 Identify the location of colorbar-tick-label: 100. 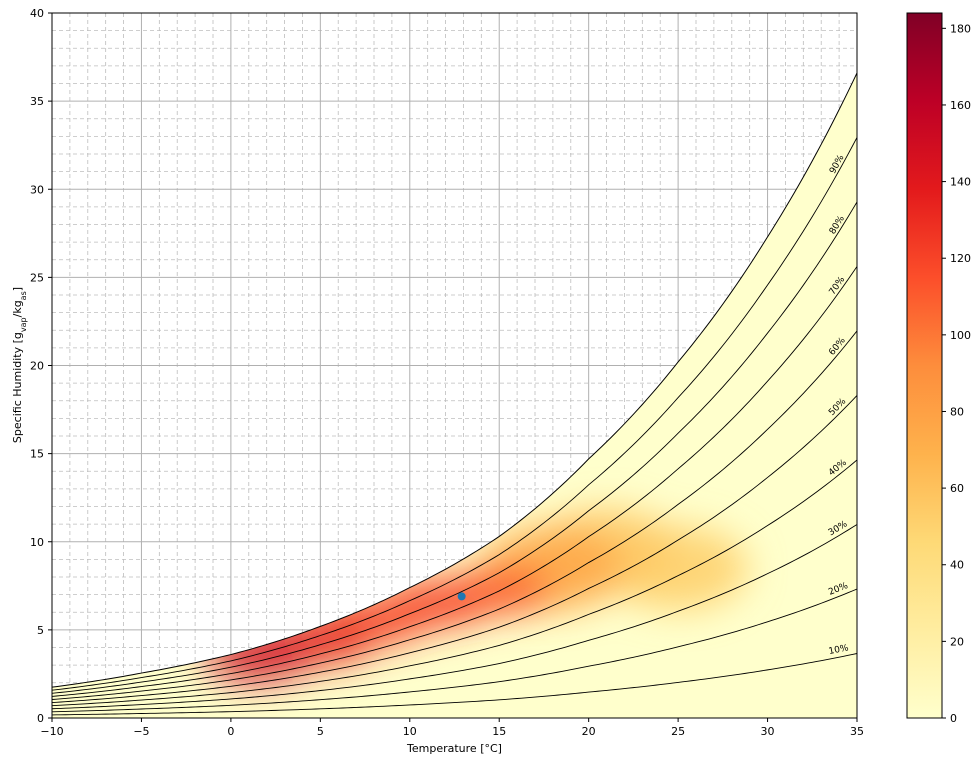
(960, 335).